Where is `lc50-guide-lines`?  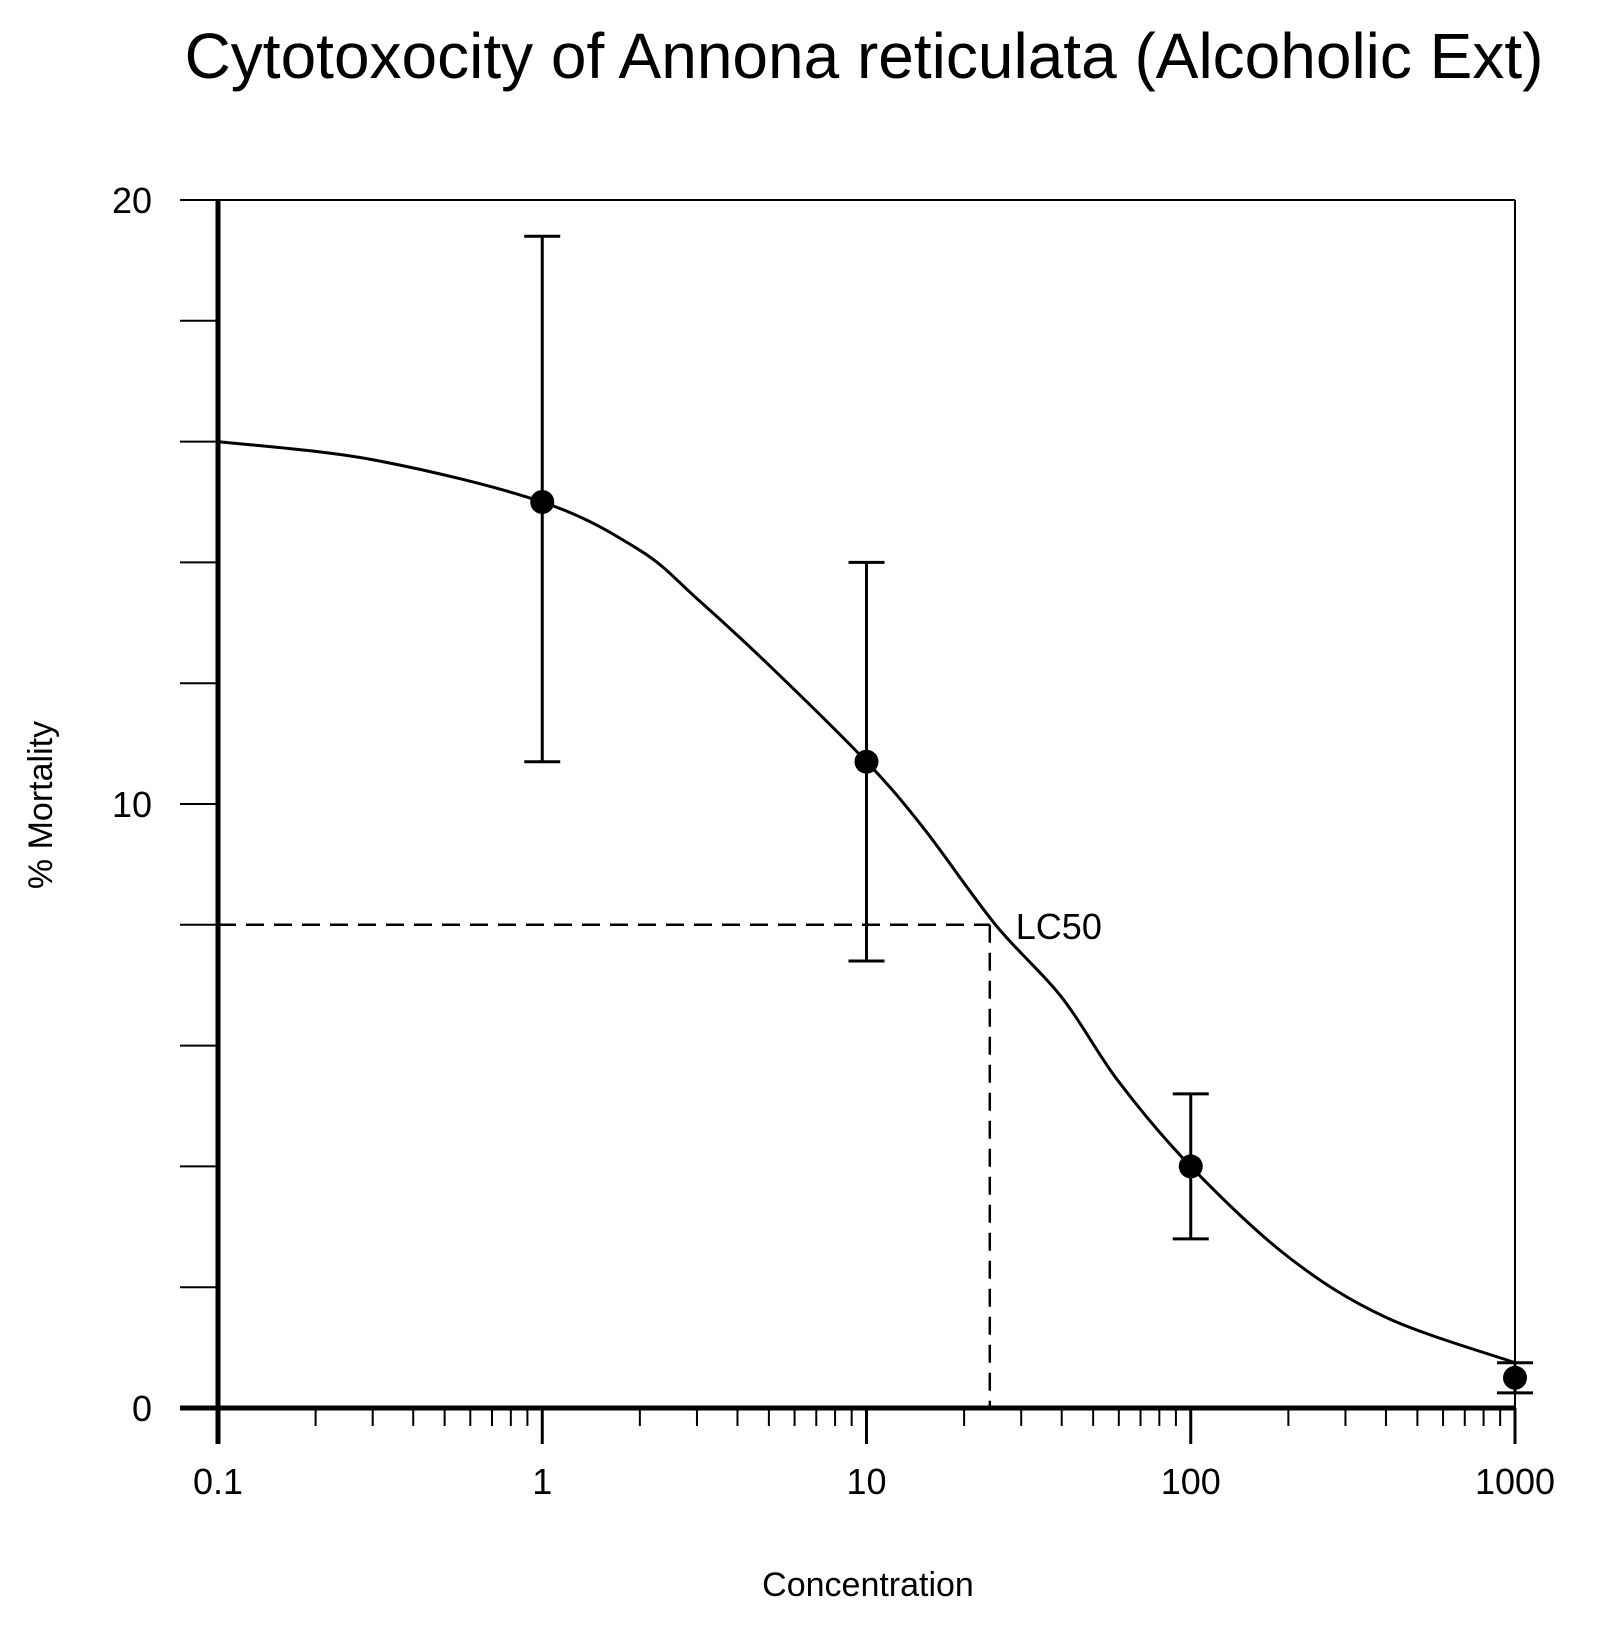
lc50-guide-lines is located at coordinates (605, 1165).